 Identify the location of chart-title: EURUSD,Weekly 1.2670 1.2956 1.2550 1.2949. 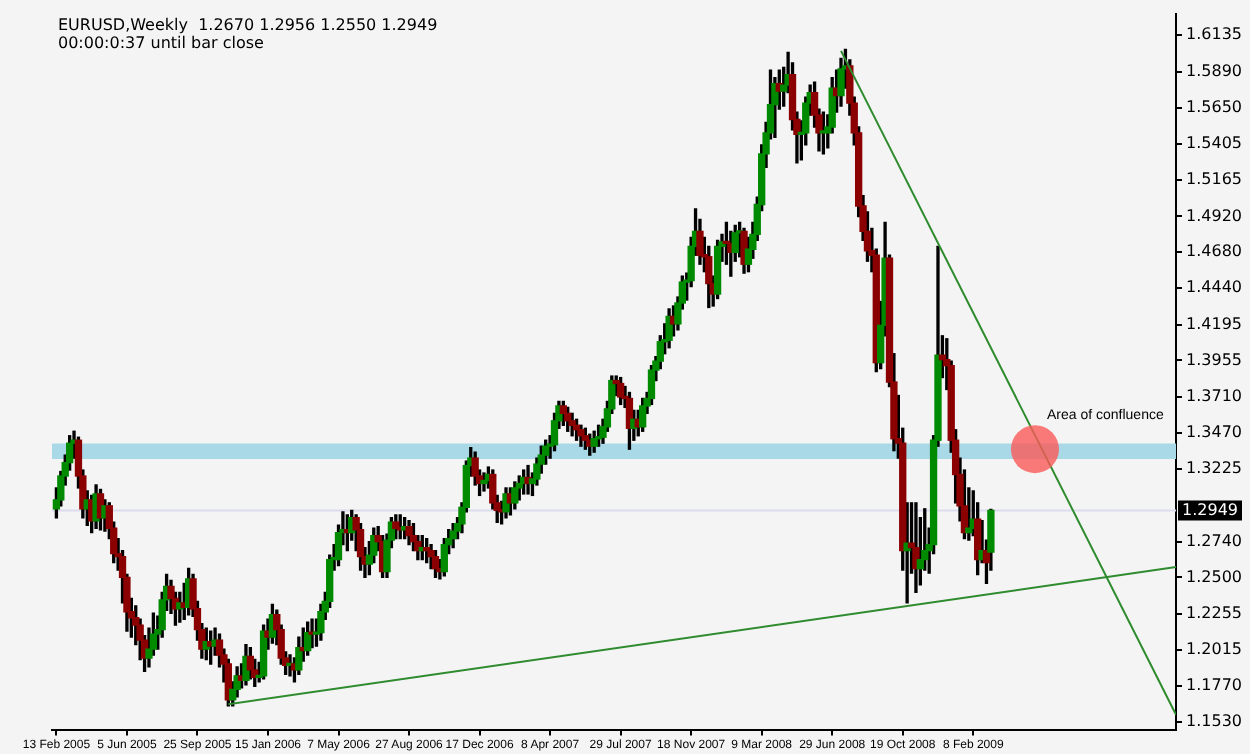
(248, 24).